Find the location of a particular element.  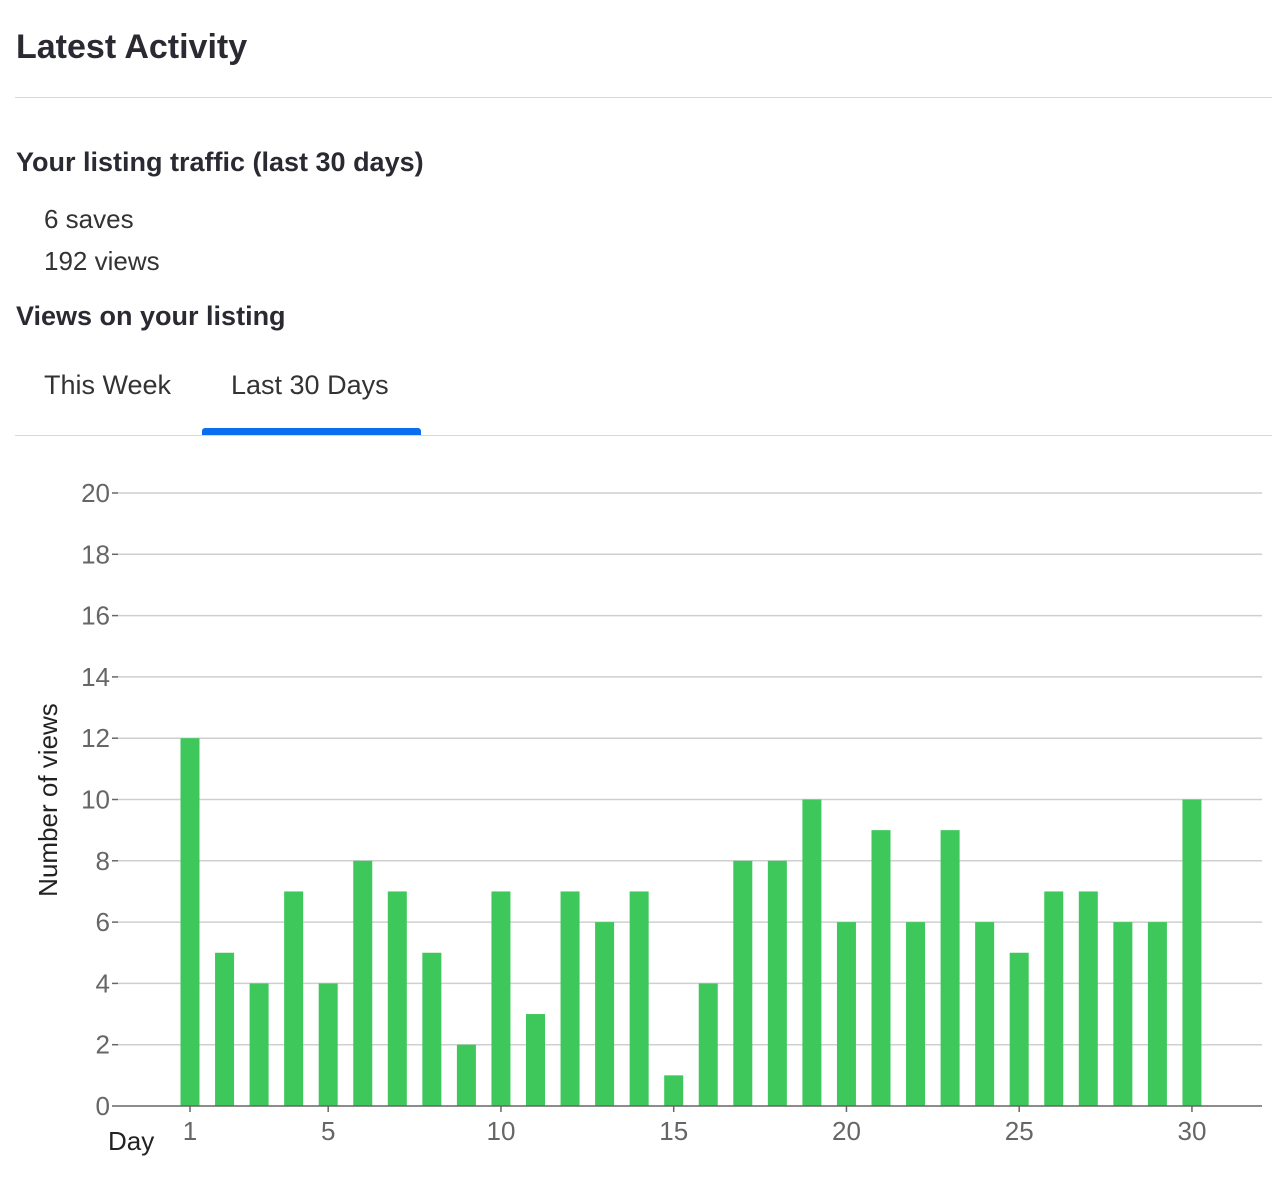

y-tick-label: 4 is located at coordinates (103, 983).